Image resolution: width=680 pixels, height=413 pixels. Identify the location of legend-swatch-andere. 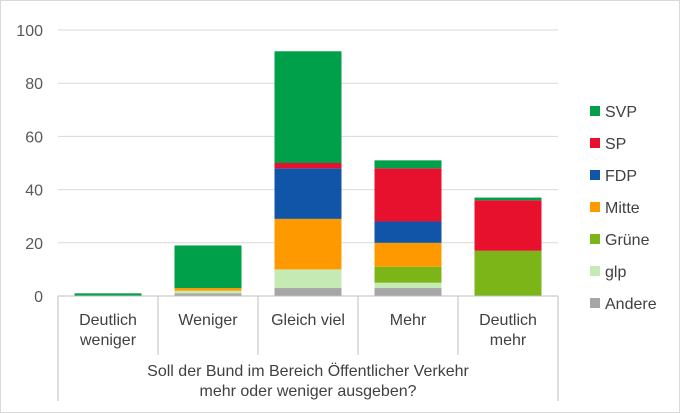
(595, 303).